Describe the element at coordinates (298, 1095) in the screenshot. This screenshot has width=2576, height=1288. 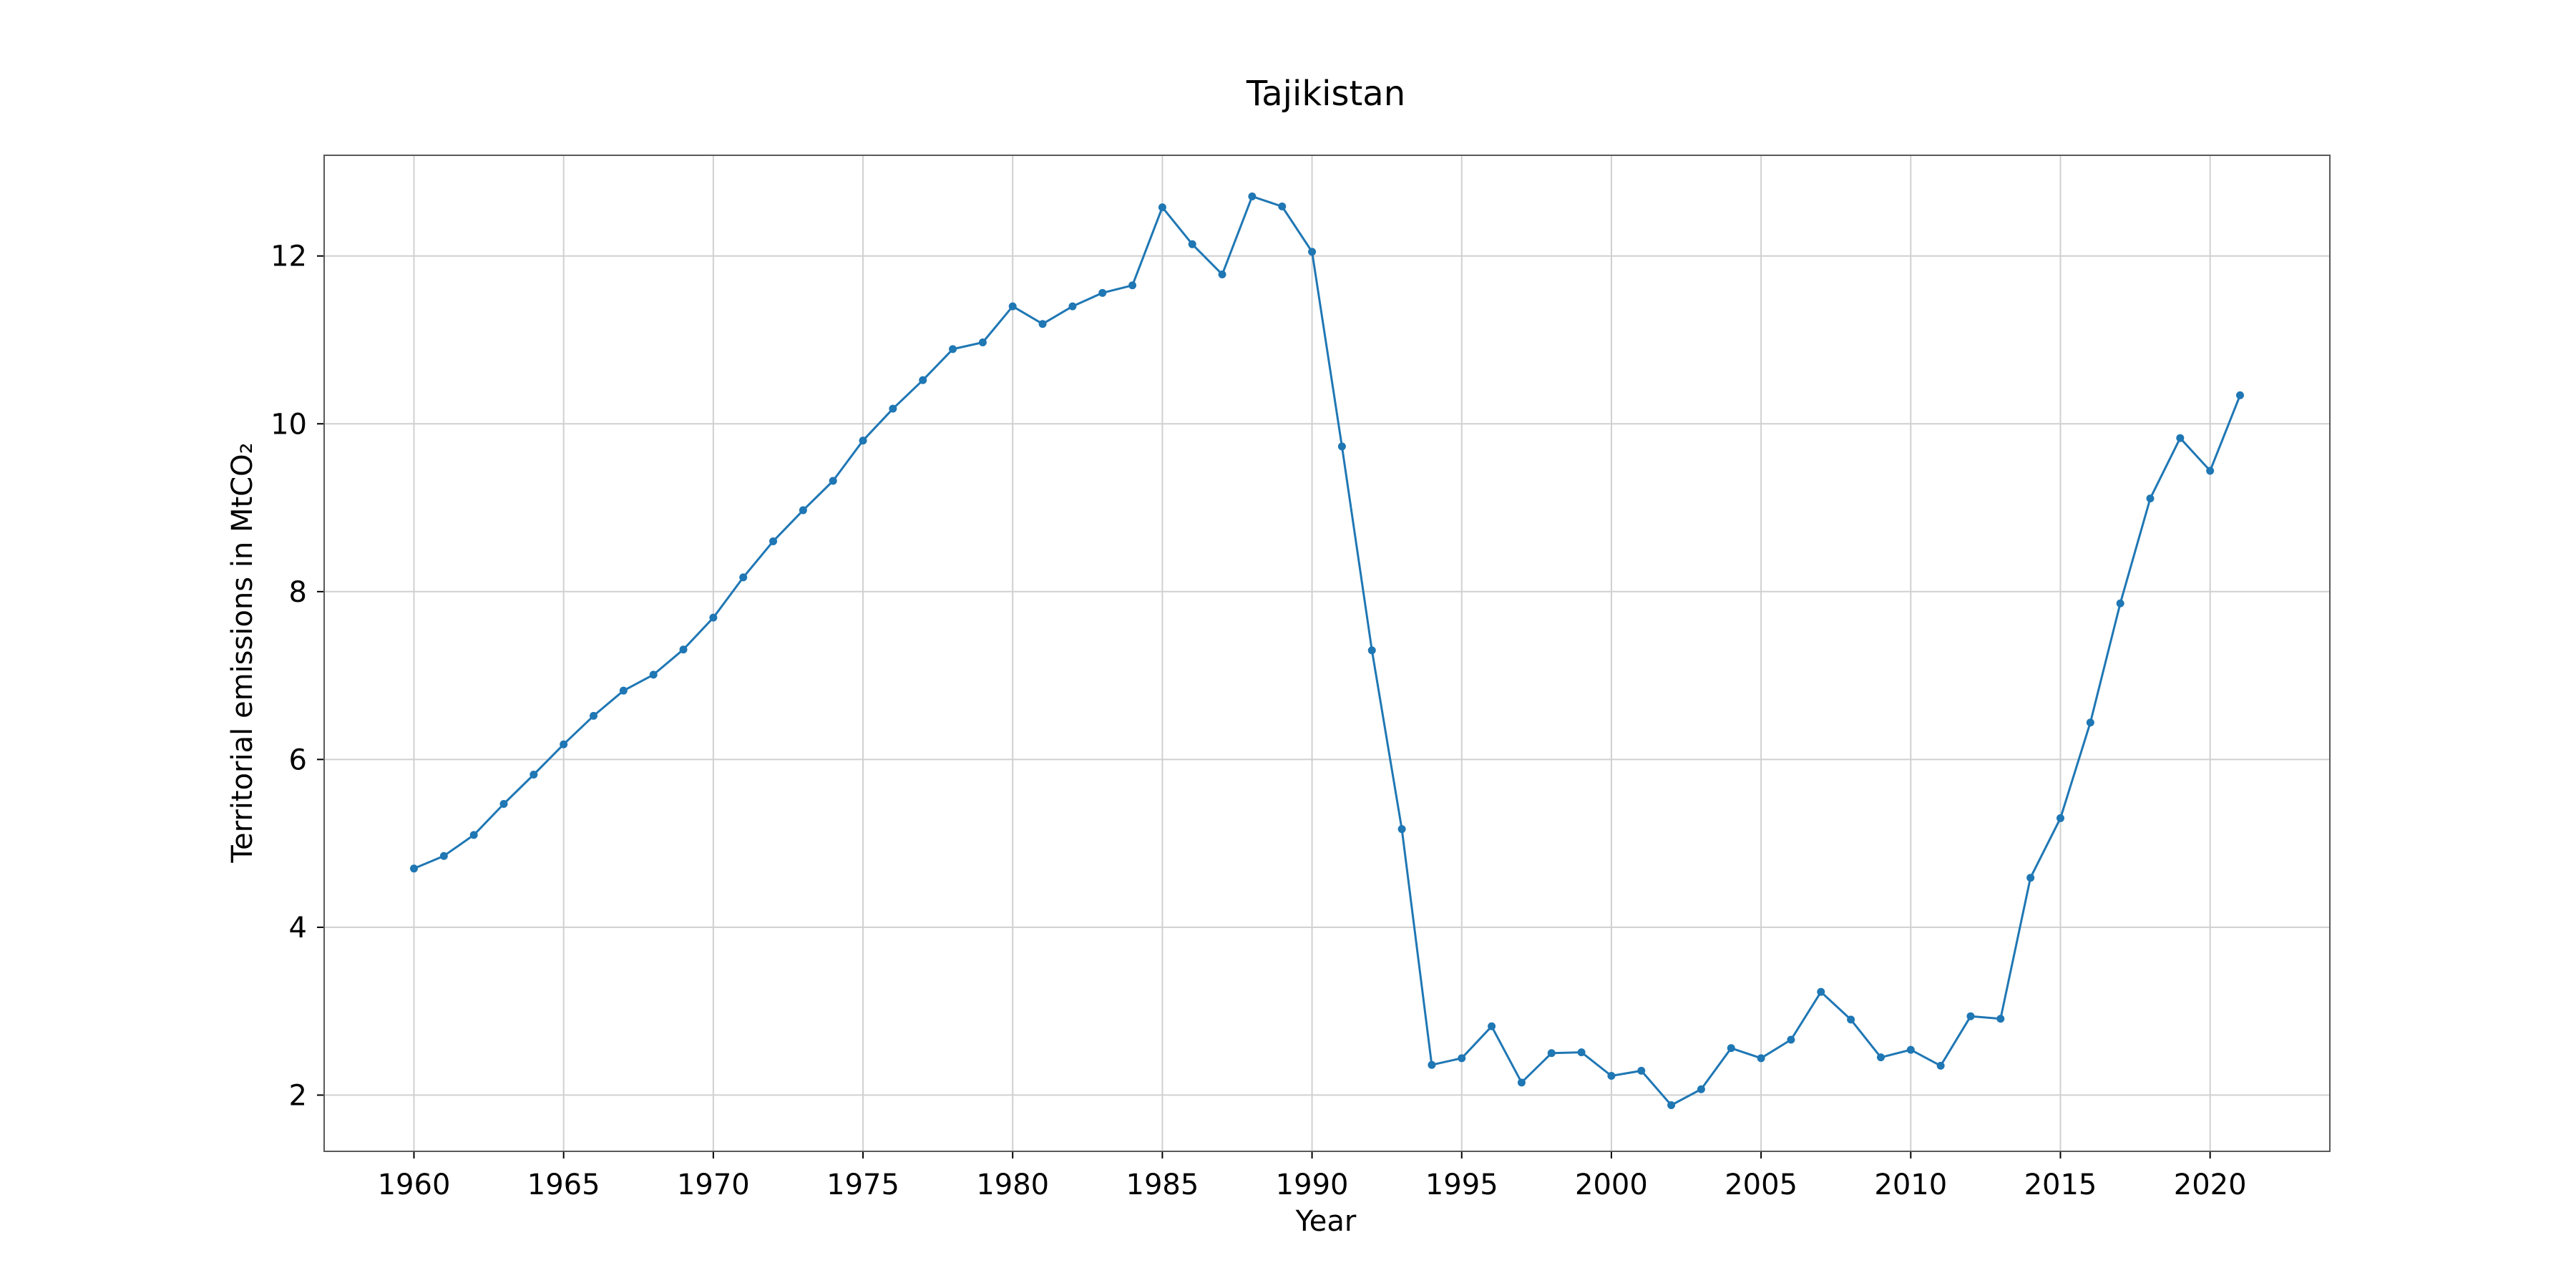
I see `y-tick-label: 2` at that location.